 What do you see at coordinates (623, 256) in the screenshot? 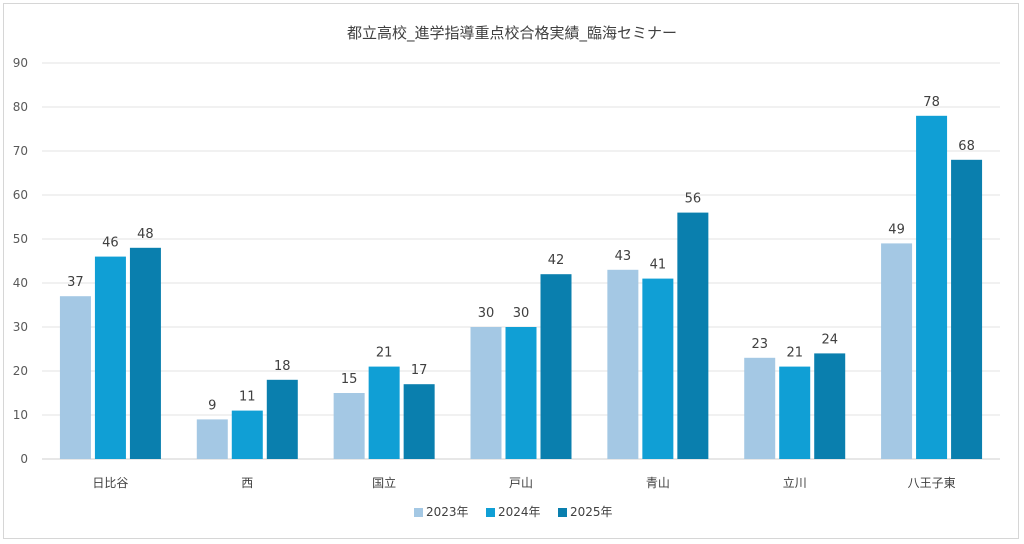
I see `data-label: 43` at bounding box center [623, 256].